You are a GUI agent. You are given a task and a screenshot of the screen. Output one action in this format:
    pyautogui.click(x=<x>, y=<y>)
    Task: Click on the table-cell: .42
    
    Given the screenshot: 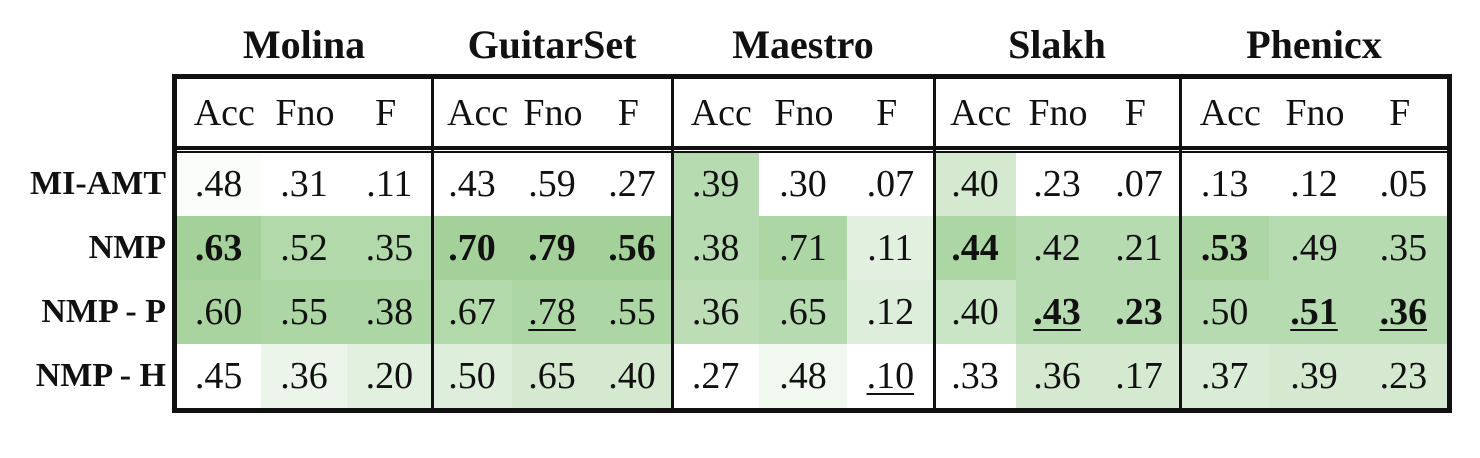 What is the action you would take?
    pyautogui.click(x=1057, y=248)
    